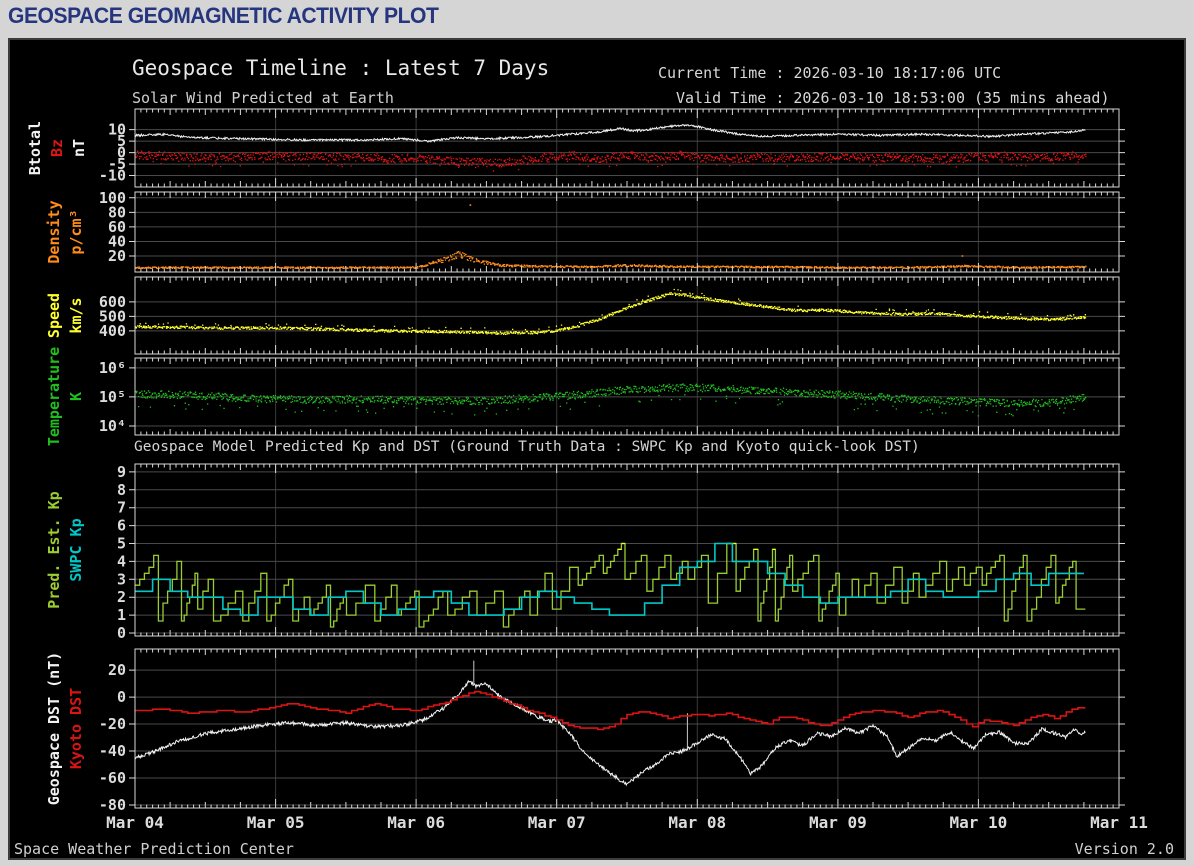 The image size is (1194, 866). What do you see at coordinates (416, 822) in the screenshot?
I see `xtick-date-label: Mar 06` at bounding box center [416, 822].